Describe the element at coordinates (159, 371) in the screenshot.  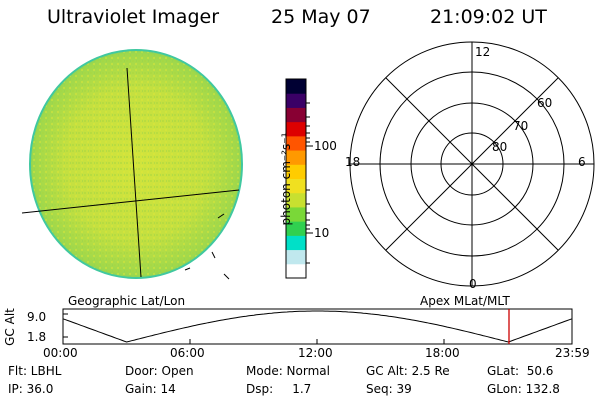
I see `info-door: Door: Open` at that location.